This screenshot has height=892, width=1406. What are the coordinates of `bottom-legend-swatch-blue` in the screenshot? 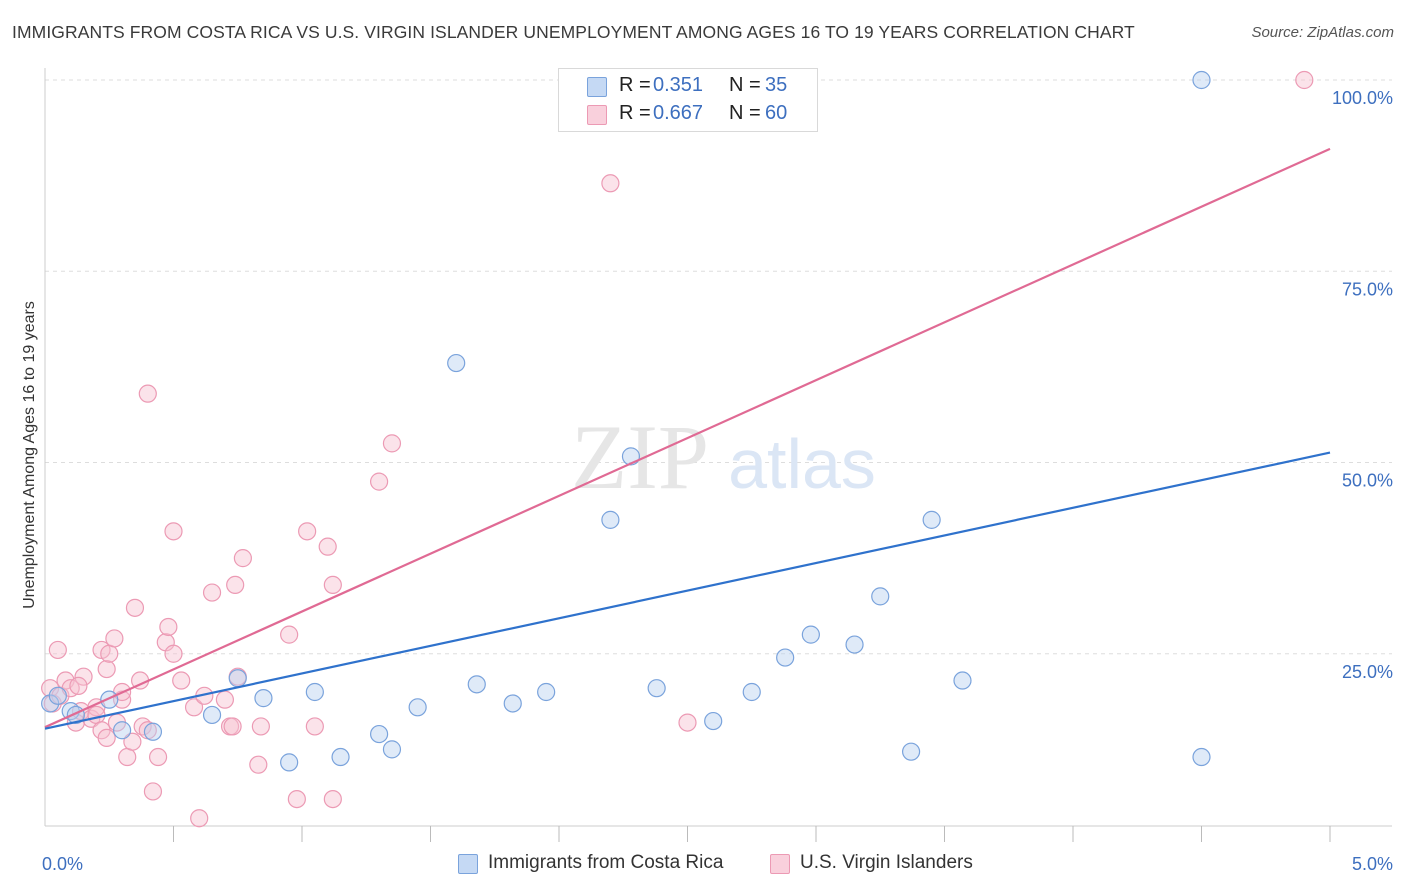 It's located at (468, 864).